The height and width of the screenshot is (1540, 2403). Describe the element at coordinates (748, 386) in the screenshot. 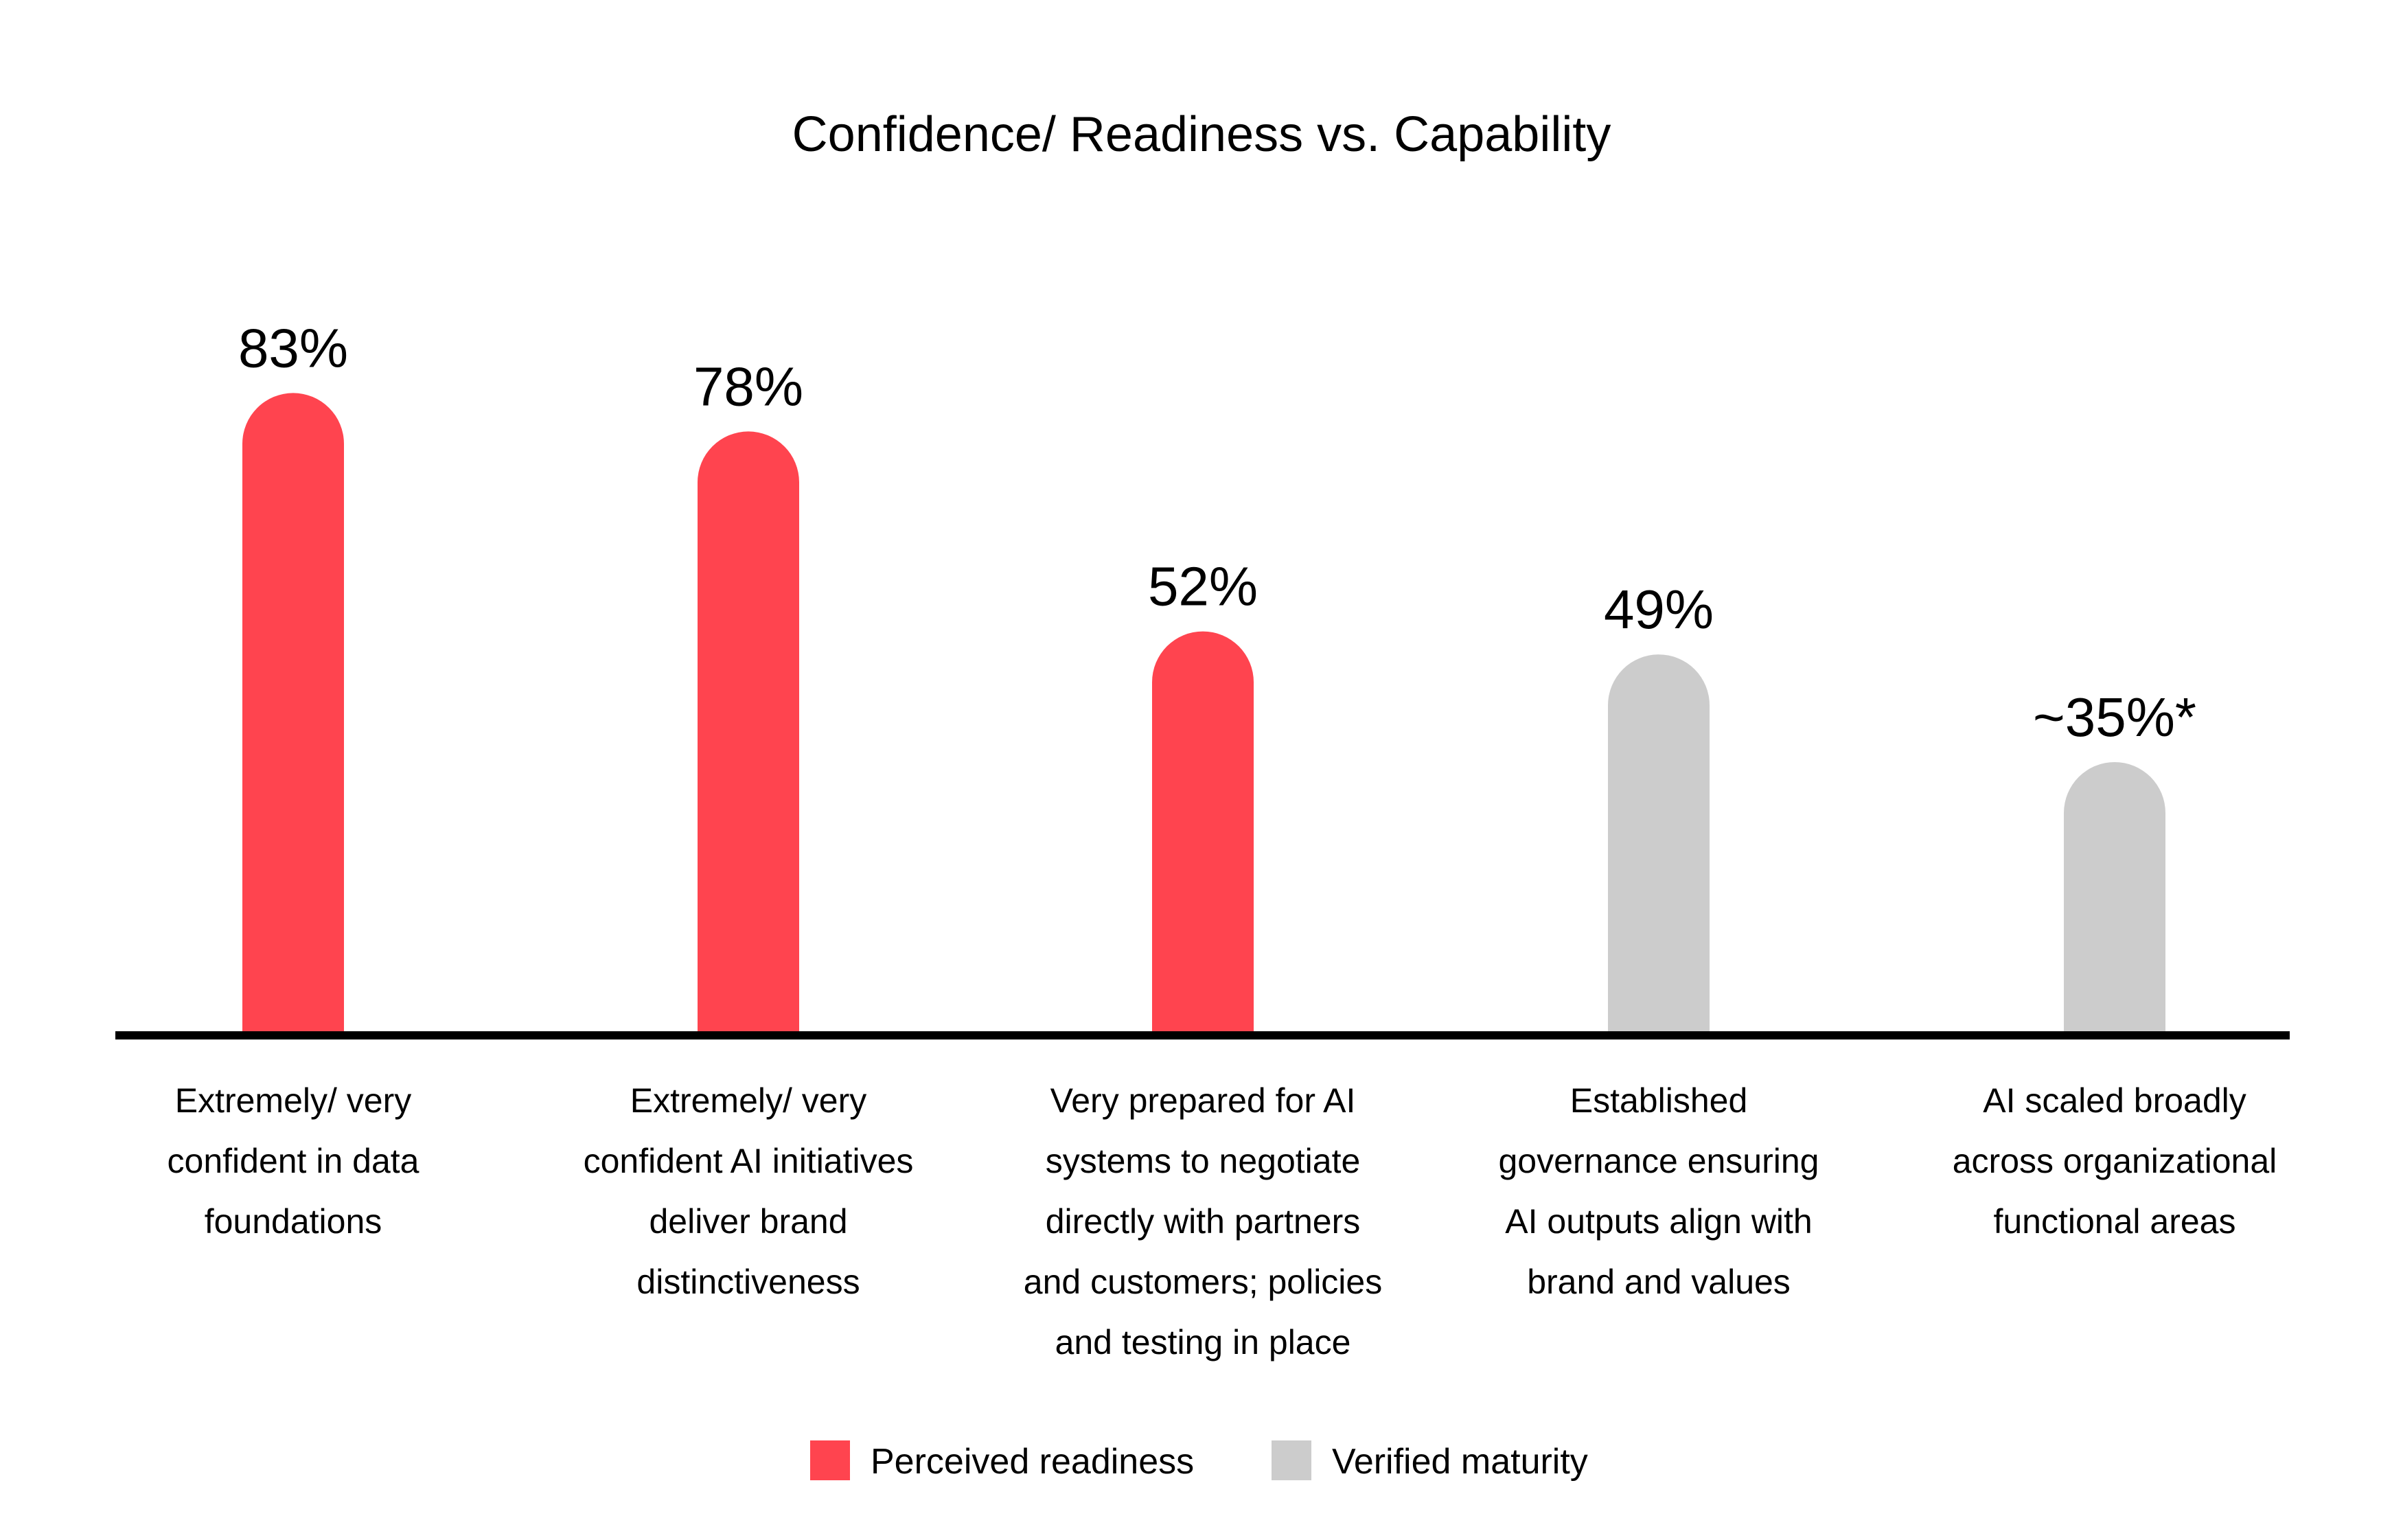

I see `value-label-2: 78%` at that location.